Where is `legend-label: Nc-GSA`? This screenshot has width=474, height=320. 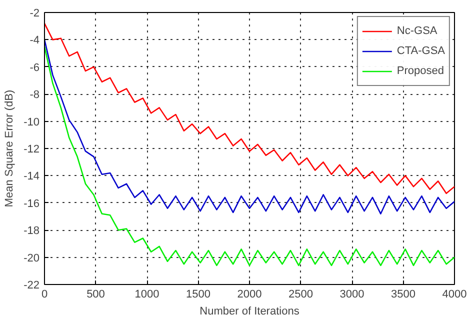
legend-label: Nc-GSA is located at coordinates (417, 31).